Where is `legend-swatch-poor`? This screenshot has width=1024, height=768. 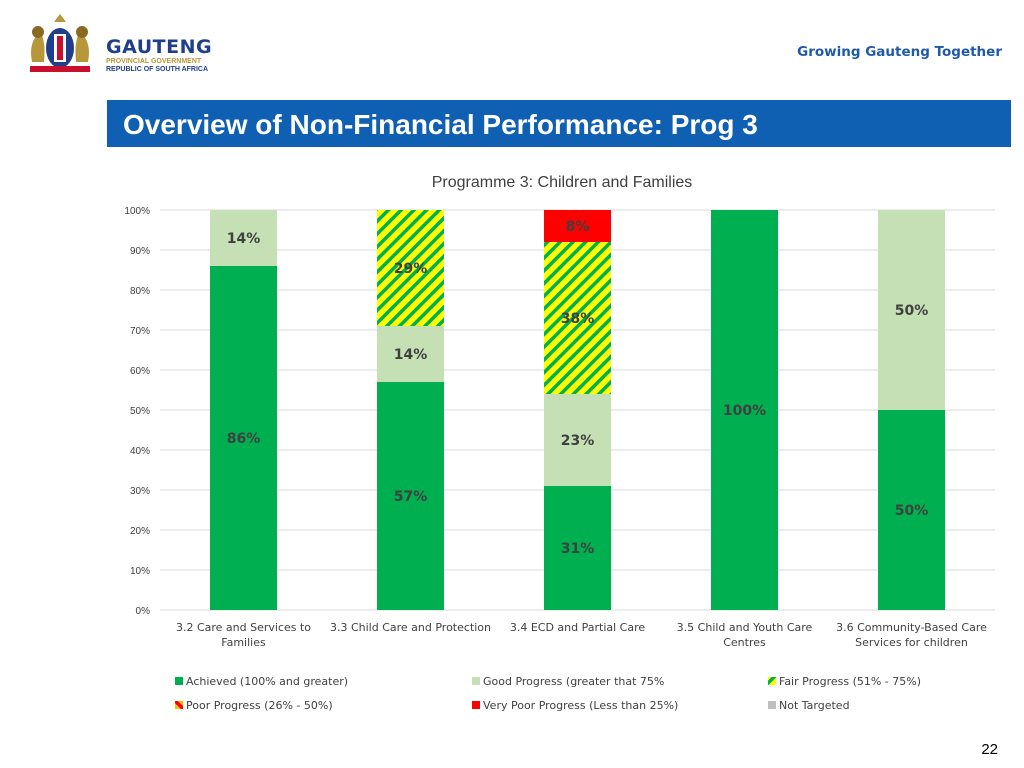 legend-swatch-poor is located at coordinates (179, 705).